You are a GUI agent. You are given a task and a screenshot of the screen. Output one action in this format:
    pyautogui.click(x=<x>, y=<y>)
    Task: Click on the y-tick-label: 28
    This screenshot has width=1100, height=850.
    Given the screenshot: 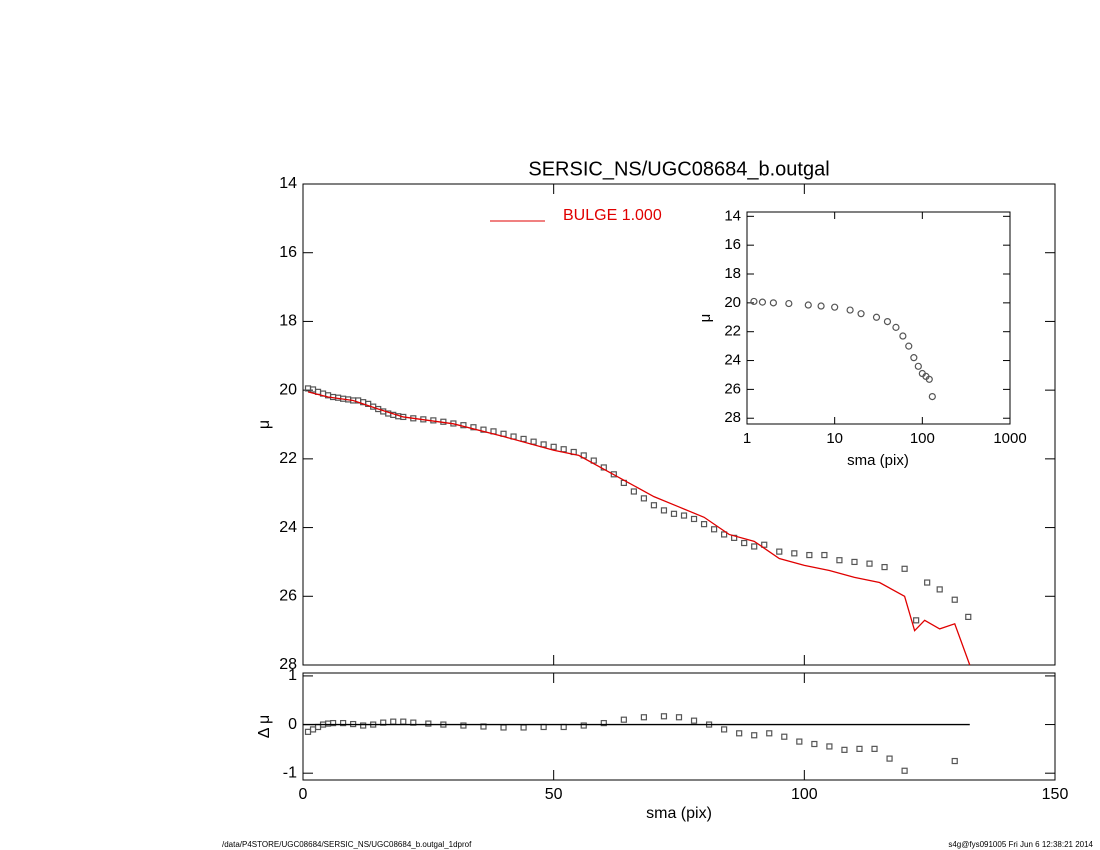 What is the action you would take?
    pyautogui.click(x=288, y=664)
    